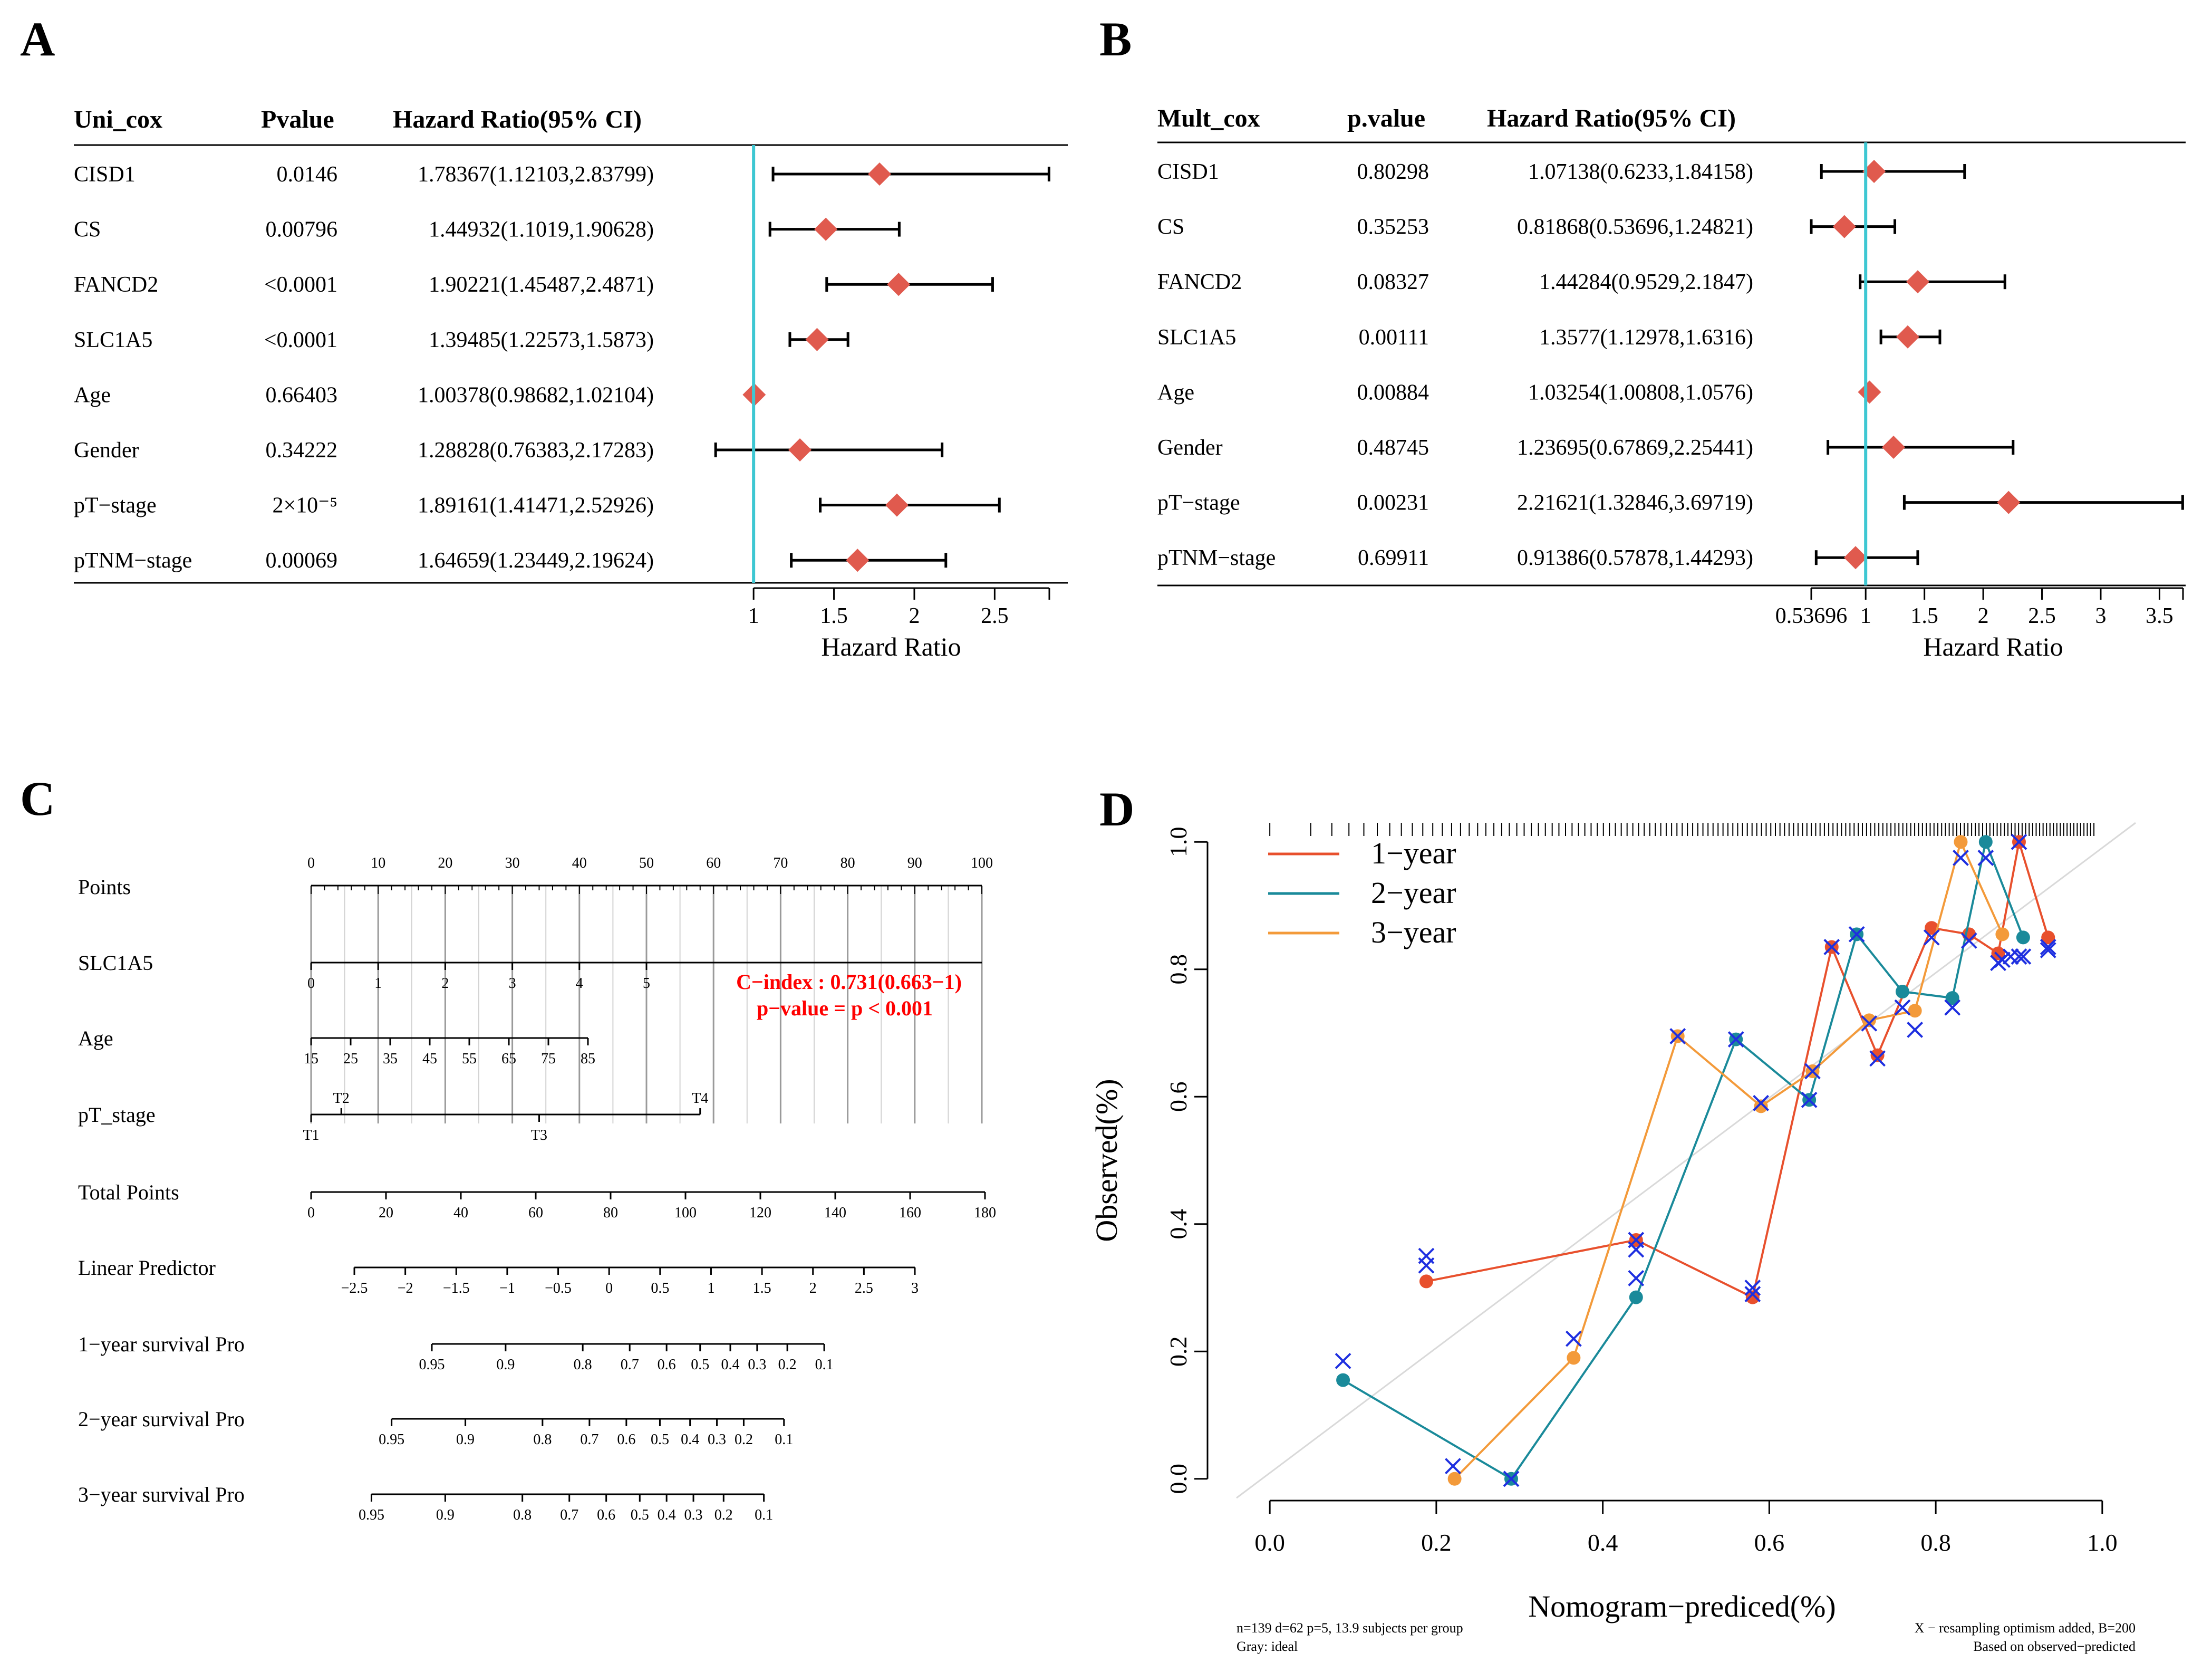 This screenshot has width=2212, height=1672. I want to click on row-name: FANCD2, so click(116, 285).